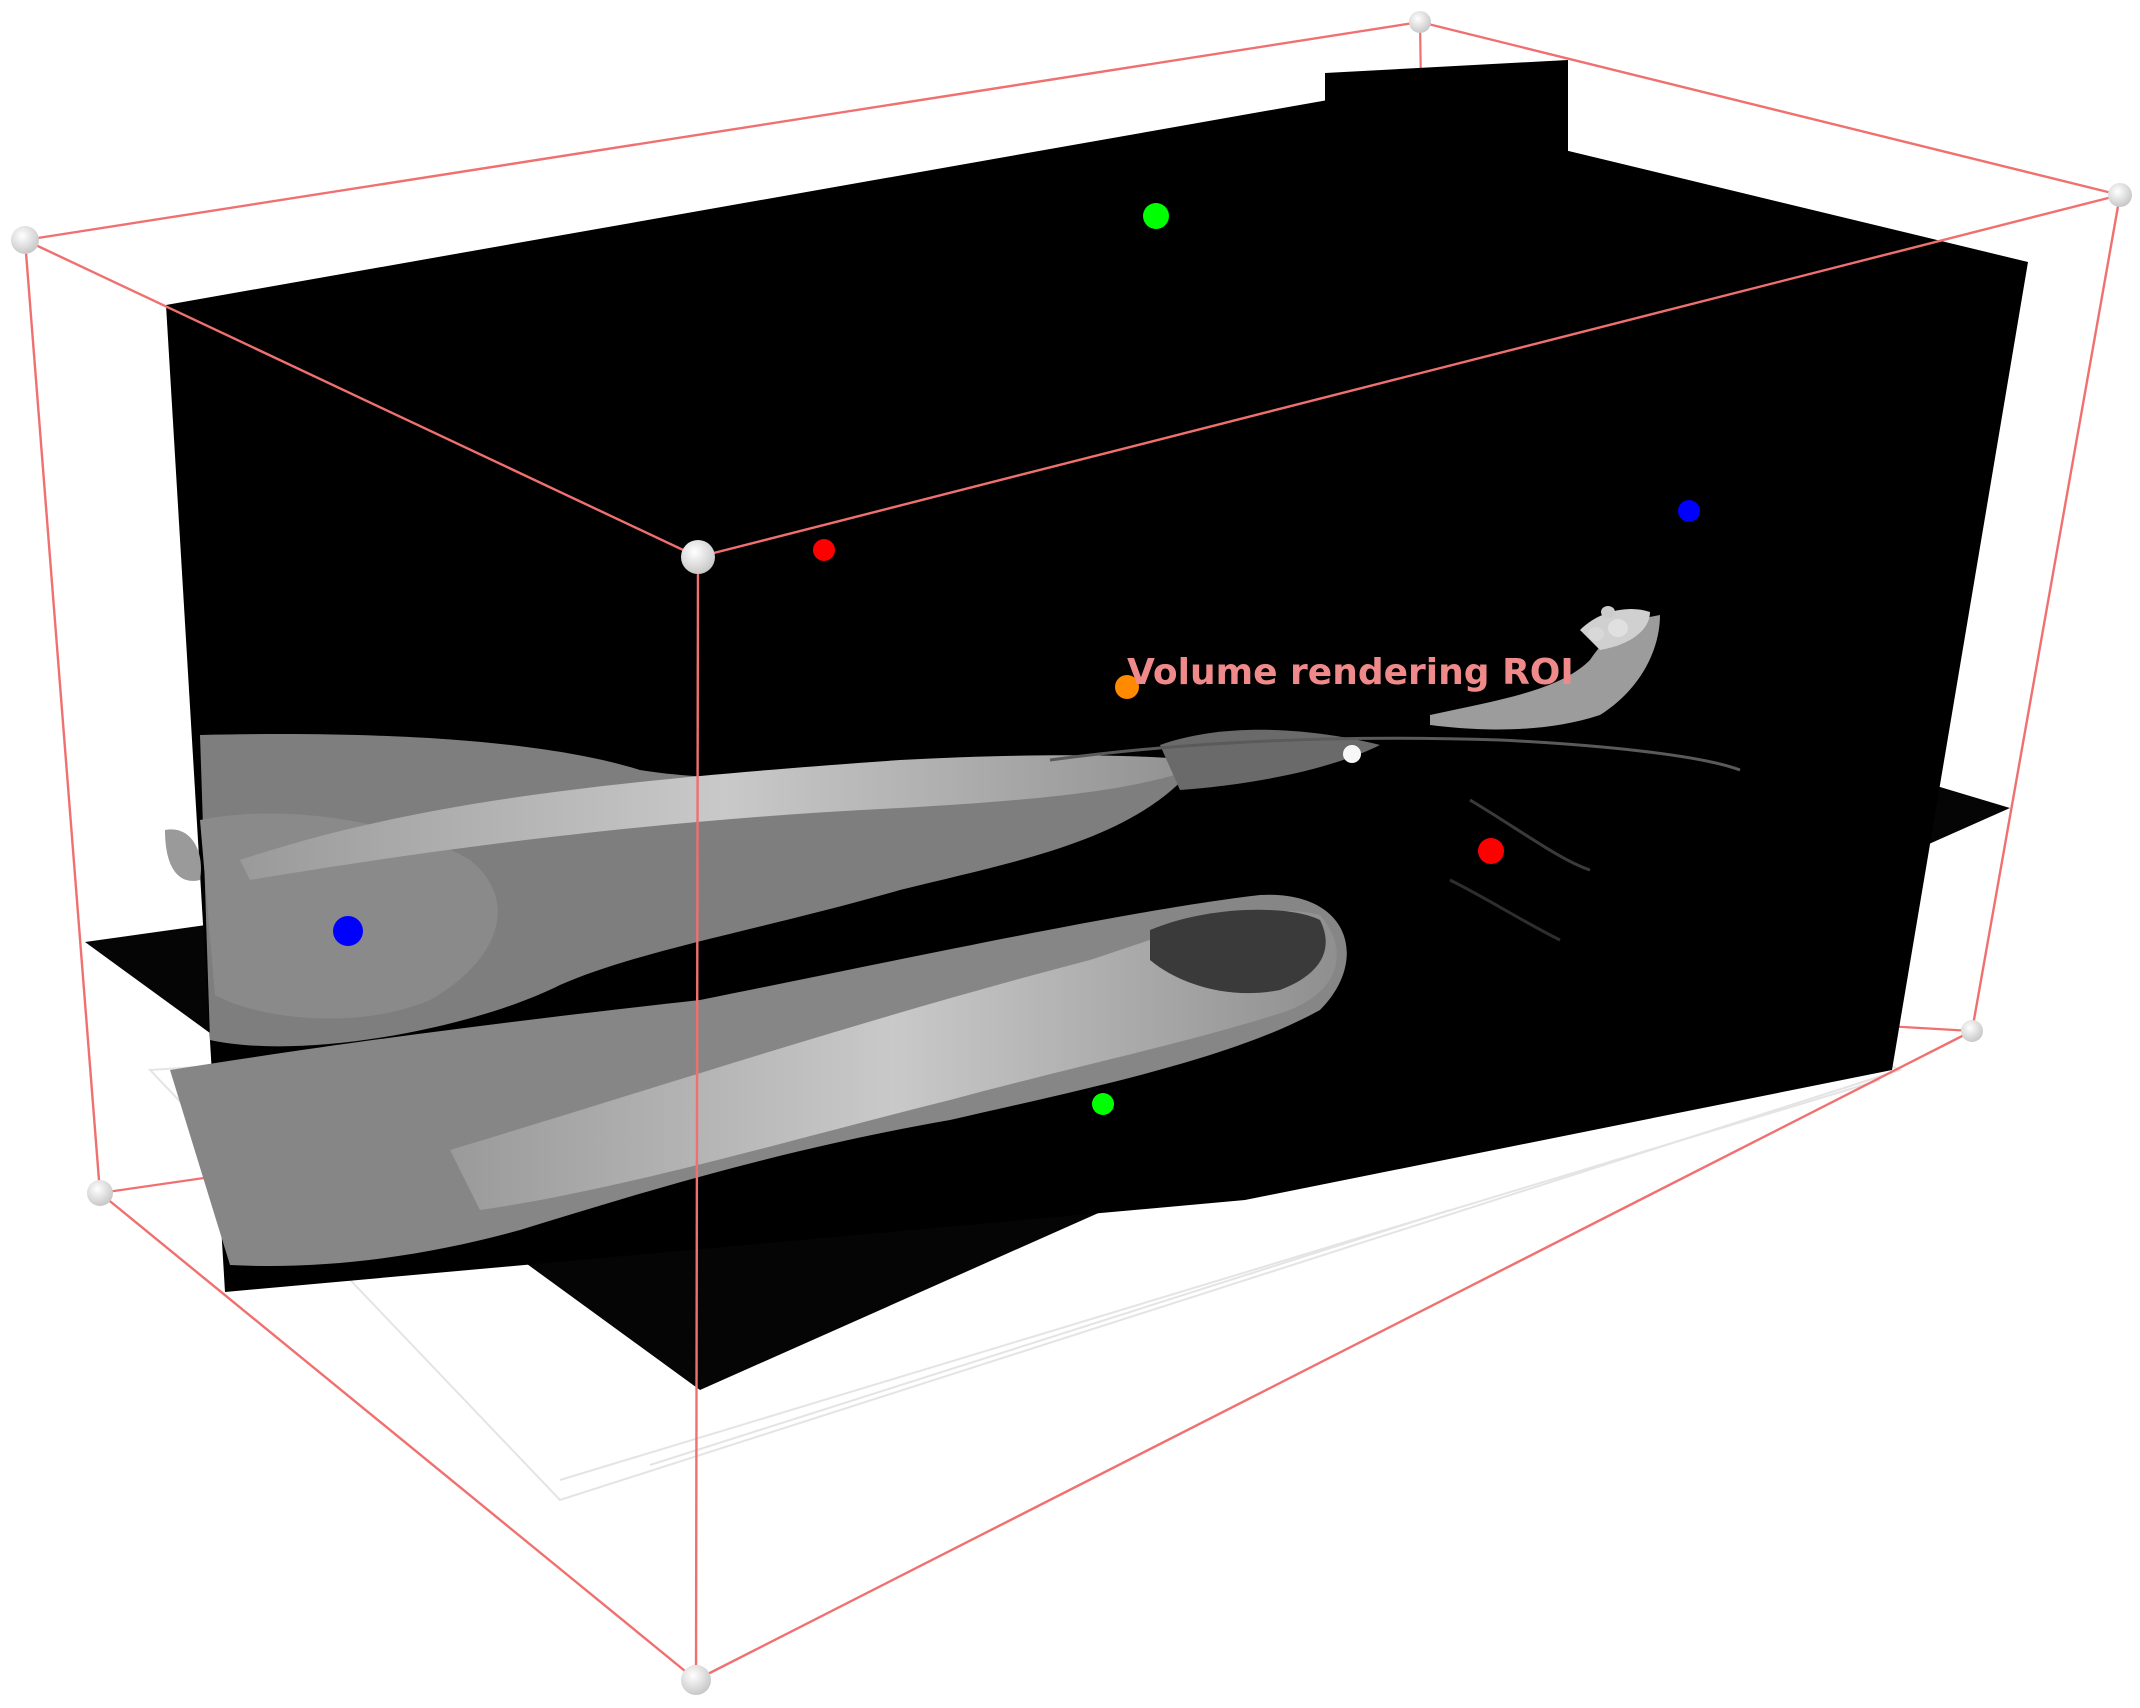 The image size is (2140, 1708). Describe the element at coordinates (1689, 511) in the screenshot. I see `roi-face-handle-z-right` at that location.